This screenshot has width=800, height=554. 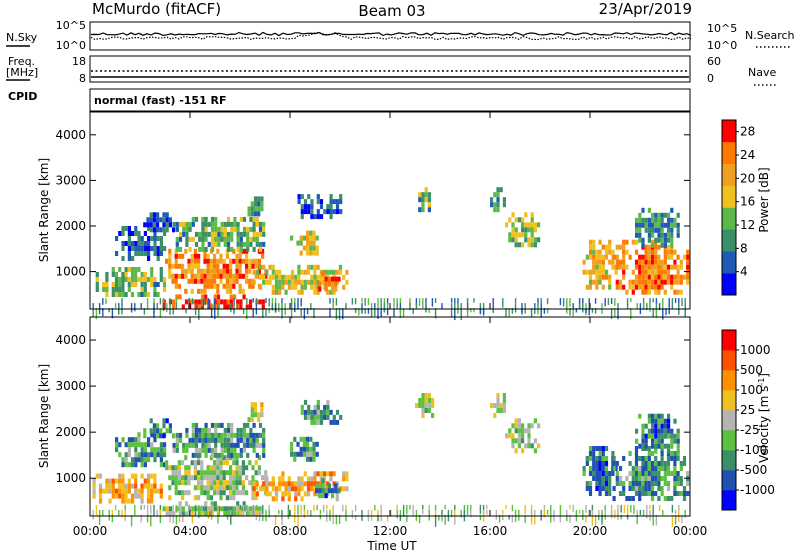 I want to click on colorbar-tick-label: 8, so click(x=744, y=248).